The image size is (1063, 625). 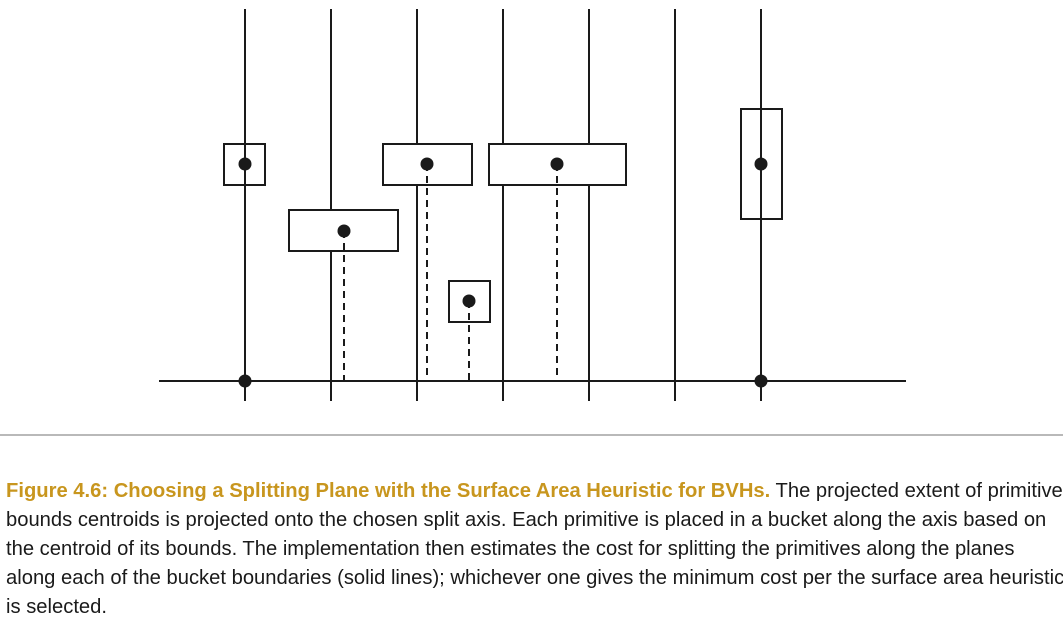 What do you see at coordinates (503, 381) in the screenshot?
I see `extent-endpoints` at bounding box center [503, 381].